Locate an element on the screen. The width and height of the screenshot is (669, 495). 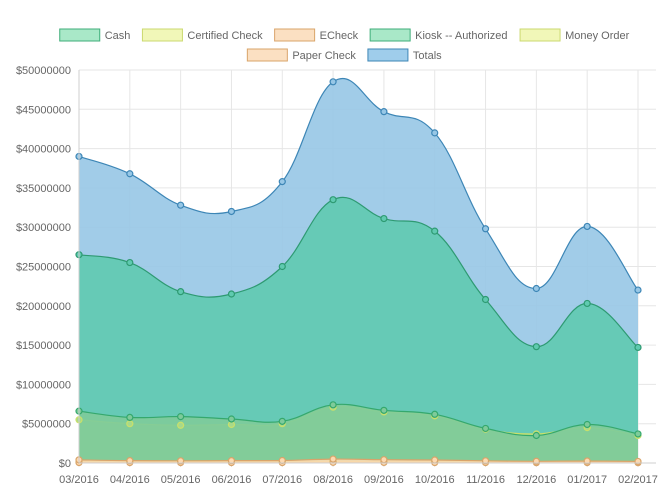
legend-label-paper-check: Paper Check is located at coordinates (324, 56).